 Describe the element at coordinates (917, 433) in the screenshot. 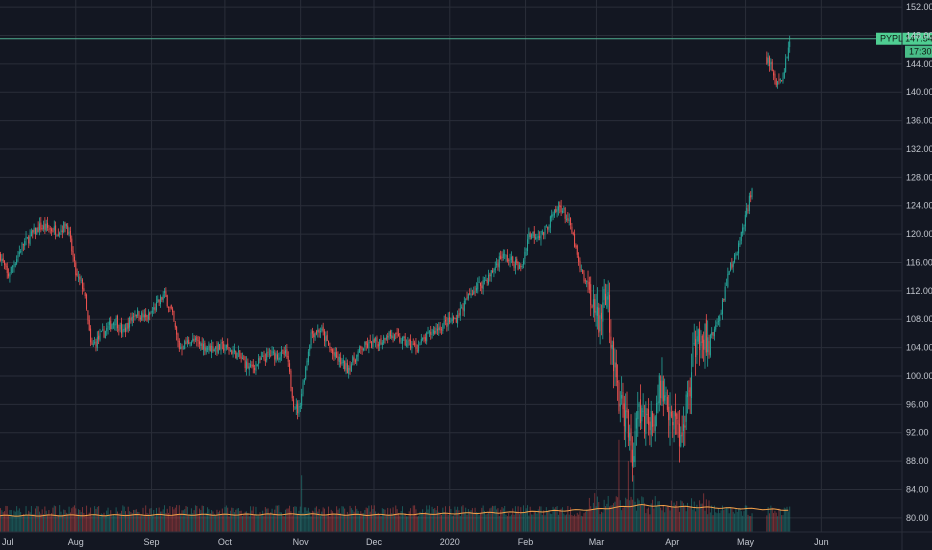

I see `y-tick-label: 92.00` at that location.